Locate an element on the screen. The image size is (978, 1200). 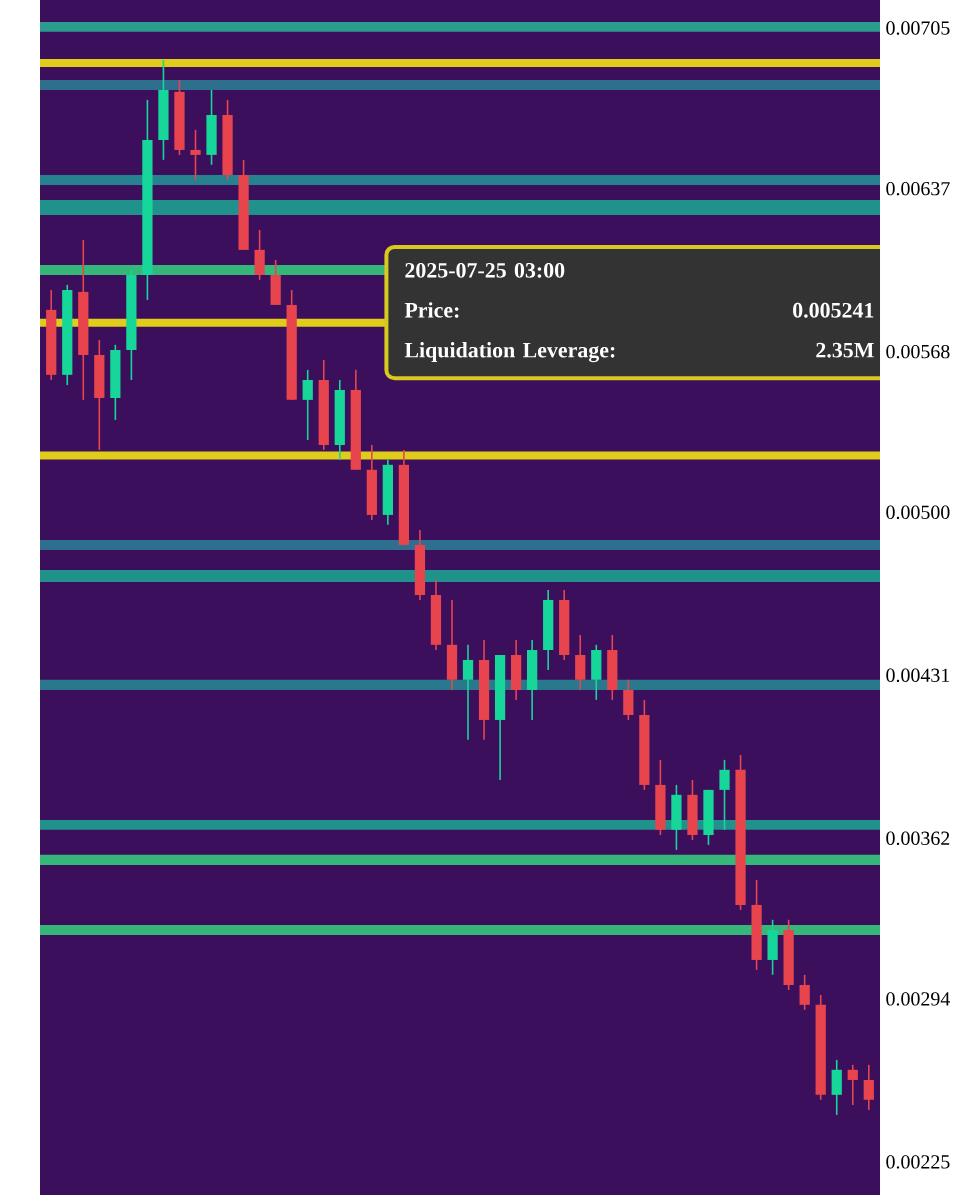
annotation: 0.005241 is located at coordinates (833, 310).